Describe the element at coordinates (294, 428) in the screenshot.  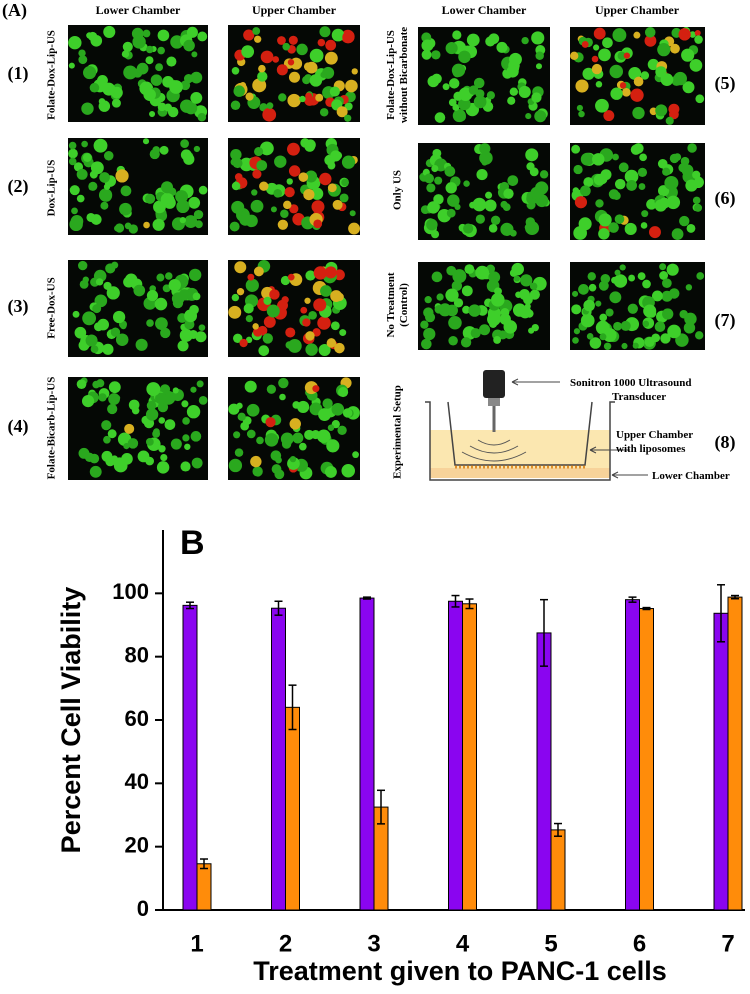
I see `micrograph` at that location.